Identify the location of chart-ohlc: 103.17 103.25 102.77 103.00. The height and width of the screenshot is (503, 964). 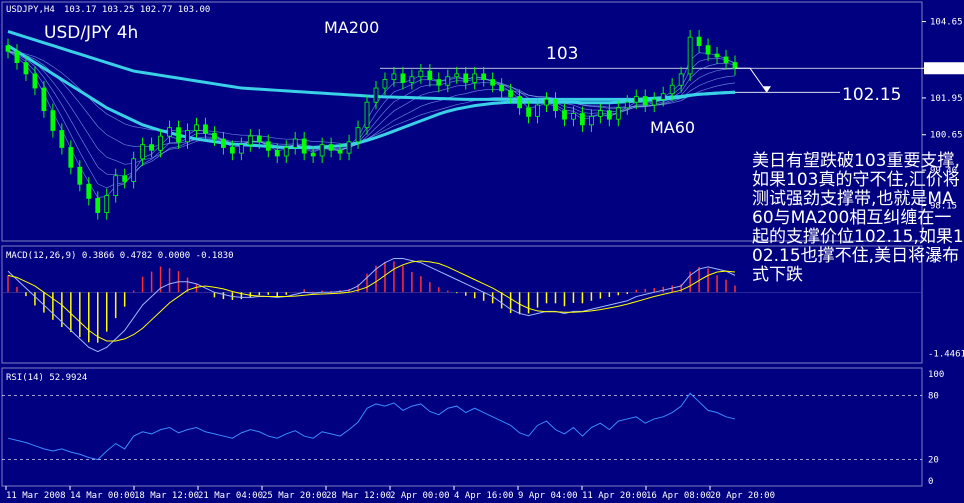
(137, 10).